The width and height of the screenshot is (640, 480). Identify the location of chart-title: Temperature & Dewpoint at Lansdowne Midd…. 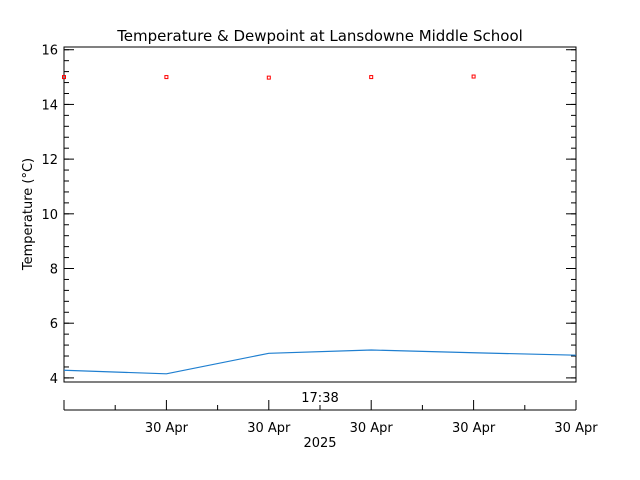
(319, 36).